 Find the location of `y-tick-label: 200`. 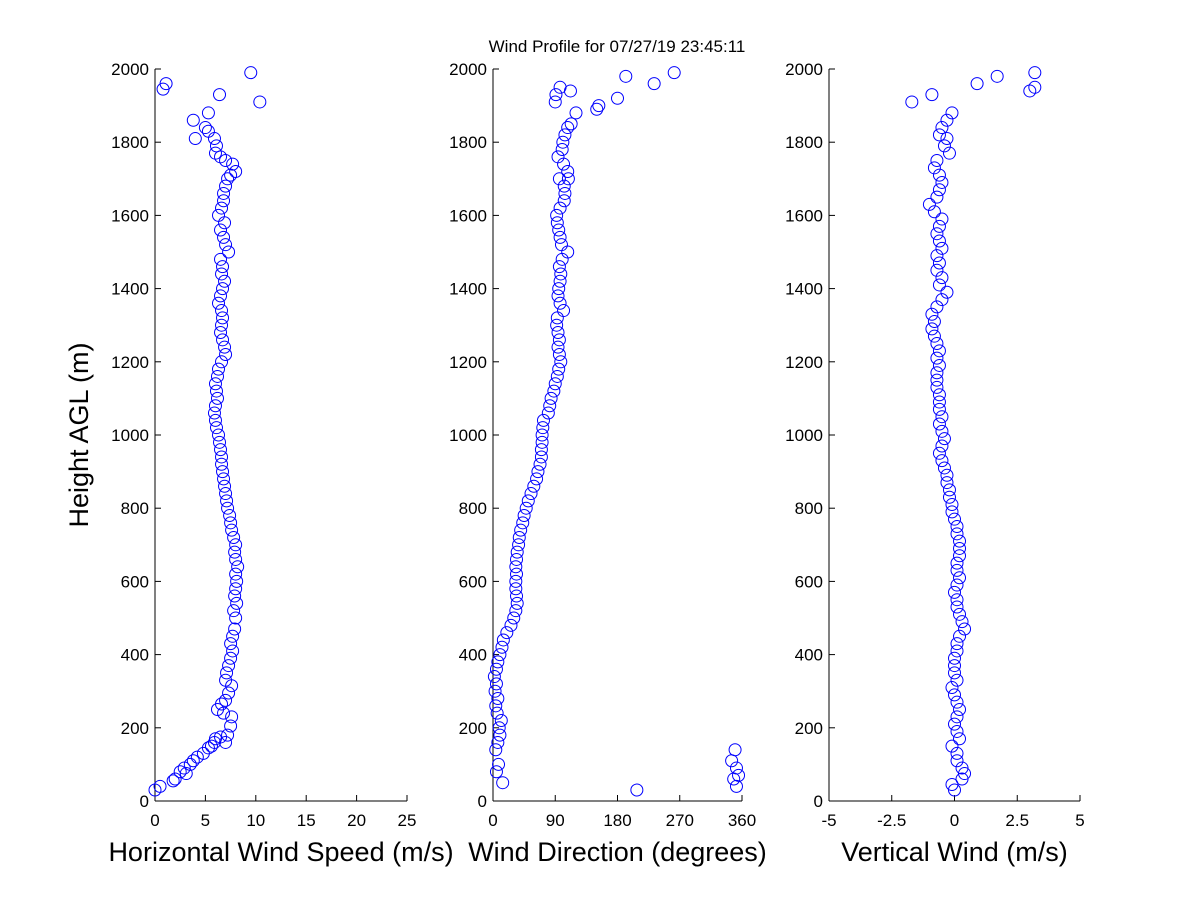

y-tick-label: 200 is located at coordinates (809, 728).